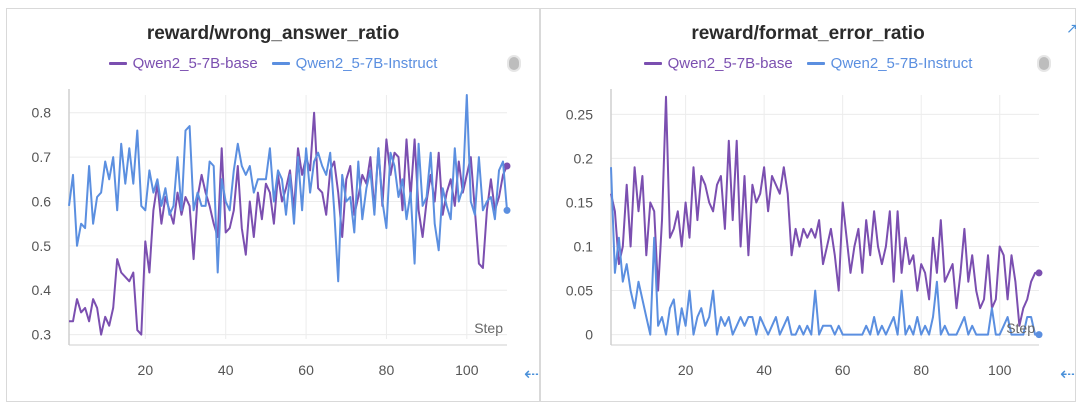 The image size is (1080, 408). What do you see at coordinates (42, 113) in the screenshot?
I see `y-tick-label: 0.8` at bounding box center [42, 113].